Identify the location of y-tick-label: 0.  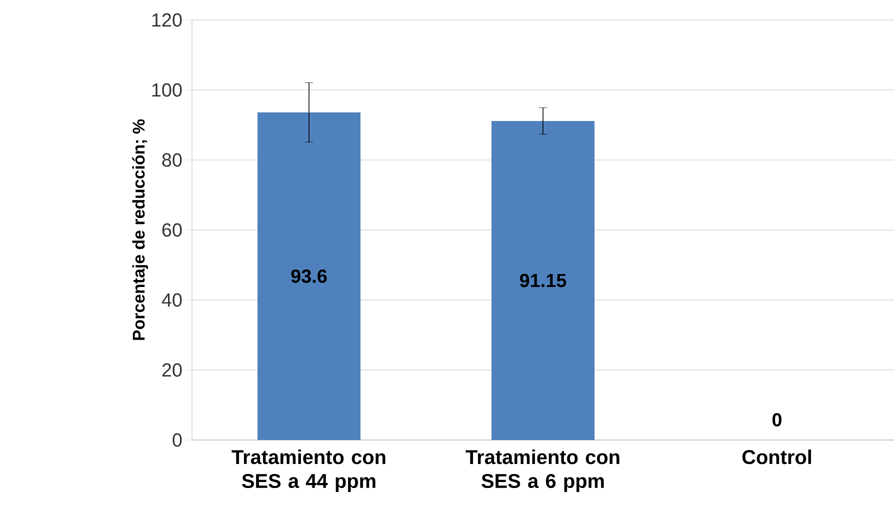
(177, 440).